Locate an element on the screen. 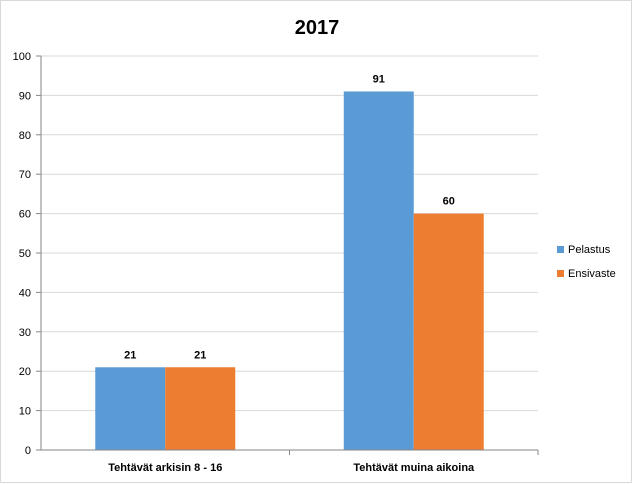  y-tick-label: 60 is located at coordinates (25, 215).